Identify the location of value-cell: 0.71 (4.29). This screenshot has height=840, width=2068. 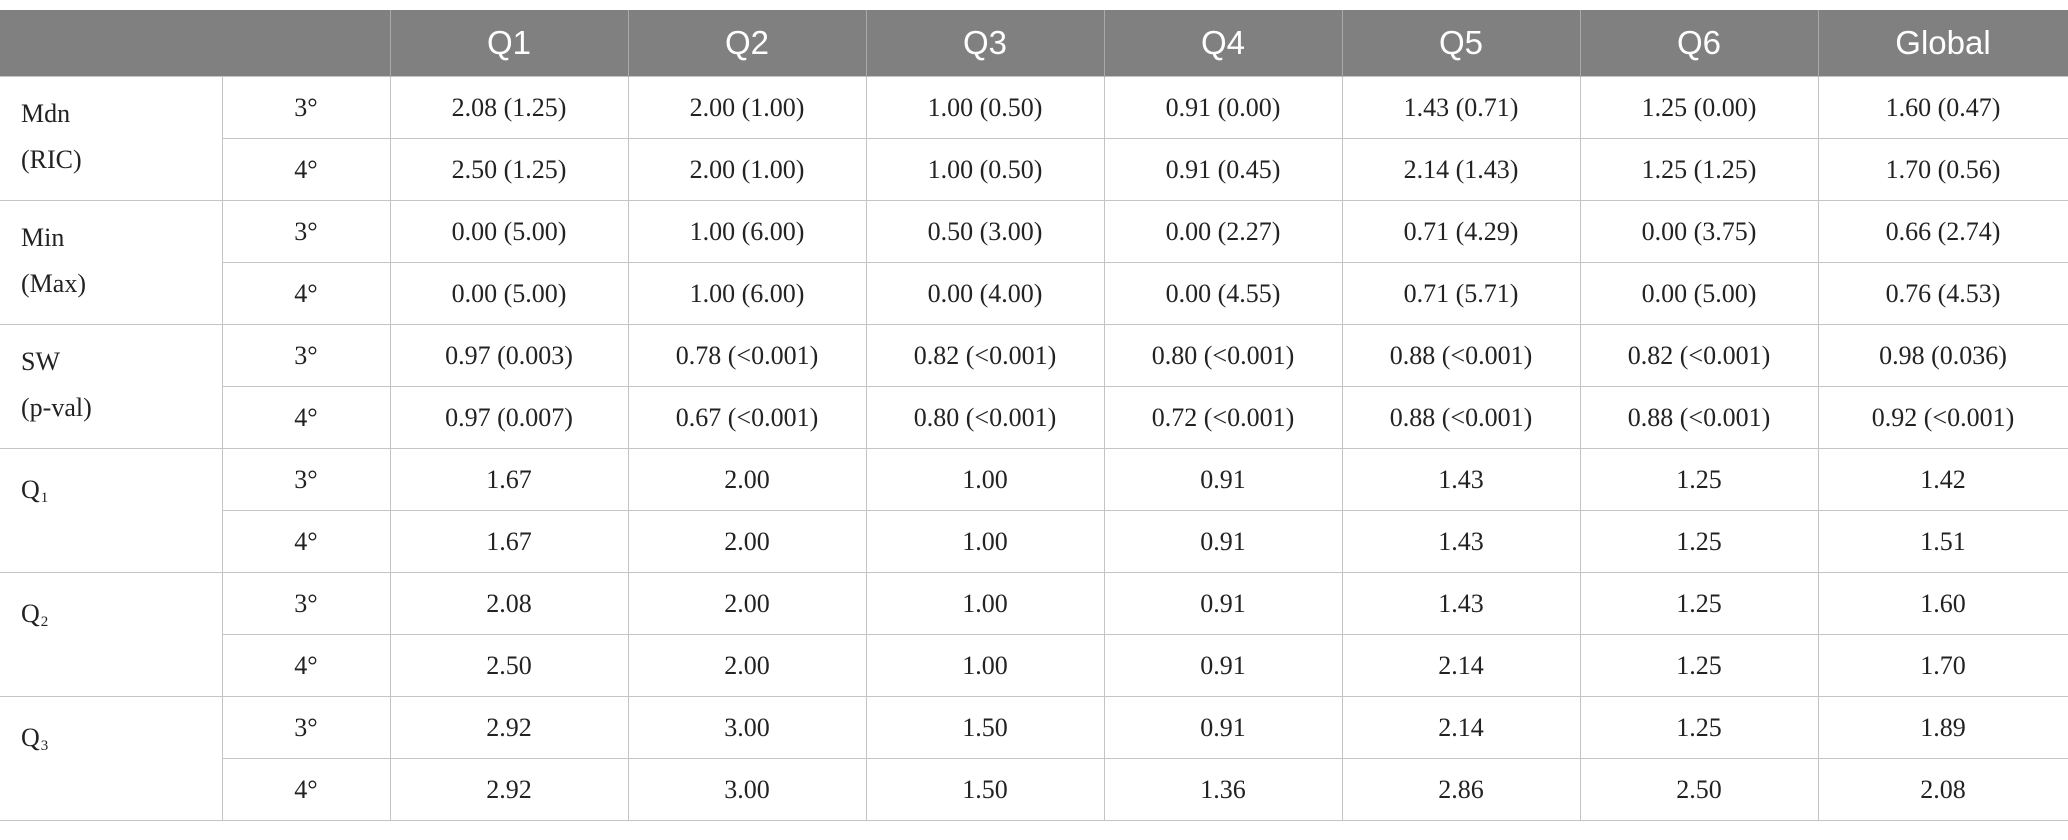
(1461, 231).